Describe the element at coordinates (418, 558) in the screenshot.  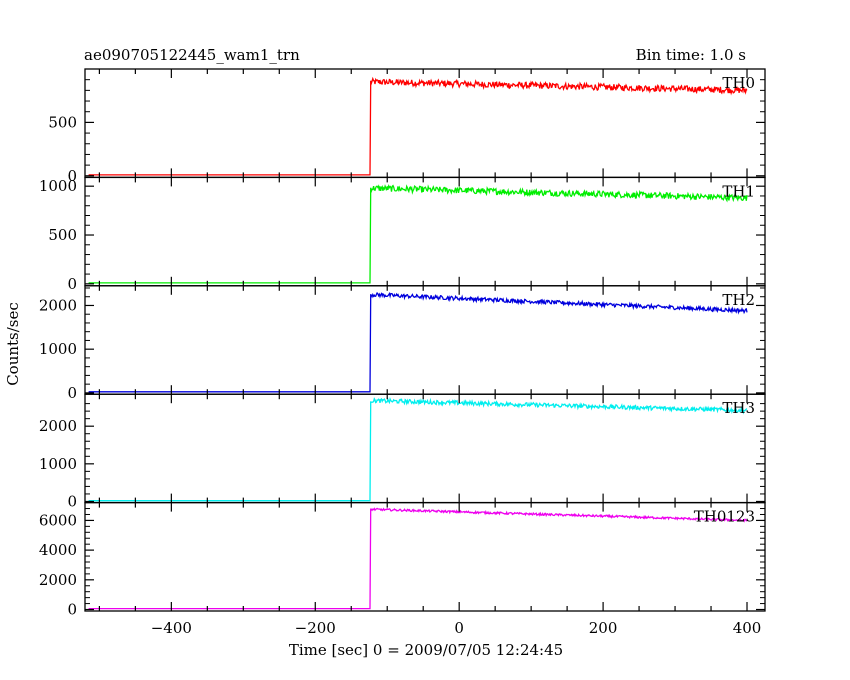
I see `series-line-th0123` at that location.